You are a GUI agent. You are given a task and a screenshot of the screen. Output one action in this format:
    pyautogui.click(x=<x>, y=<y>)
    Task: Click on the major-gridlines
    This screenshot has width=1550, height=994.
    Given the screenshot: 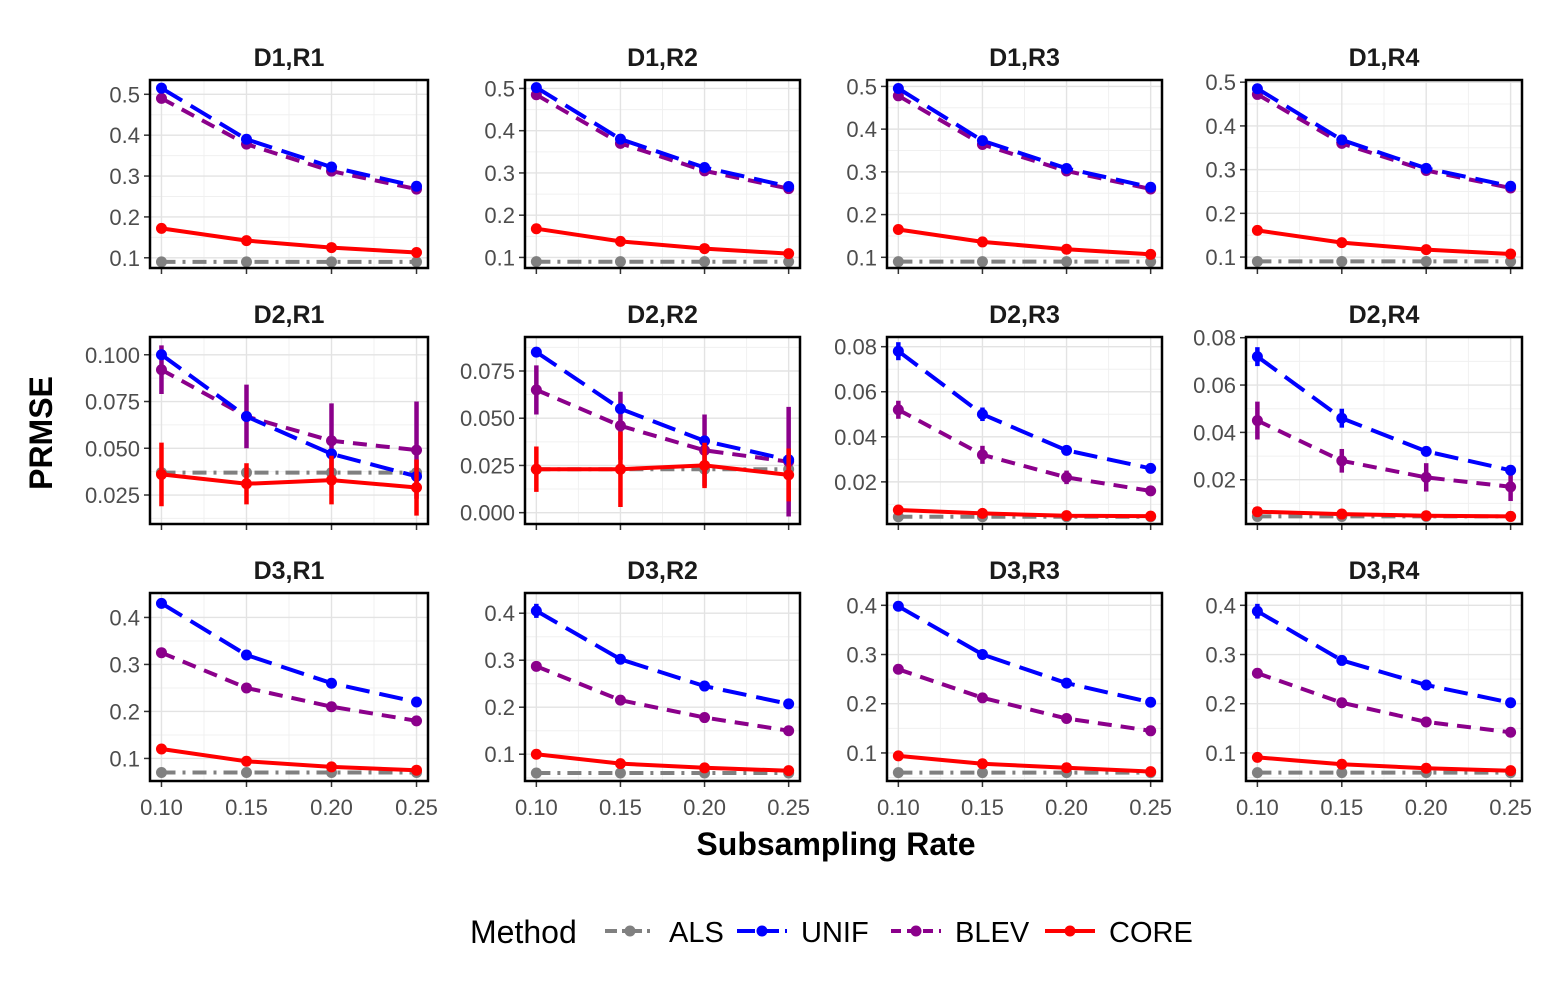 What is the action you would take?
    pyautogui.click(x=289, y=174)
    